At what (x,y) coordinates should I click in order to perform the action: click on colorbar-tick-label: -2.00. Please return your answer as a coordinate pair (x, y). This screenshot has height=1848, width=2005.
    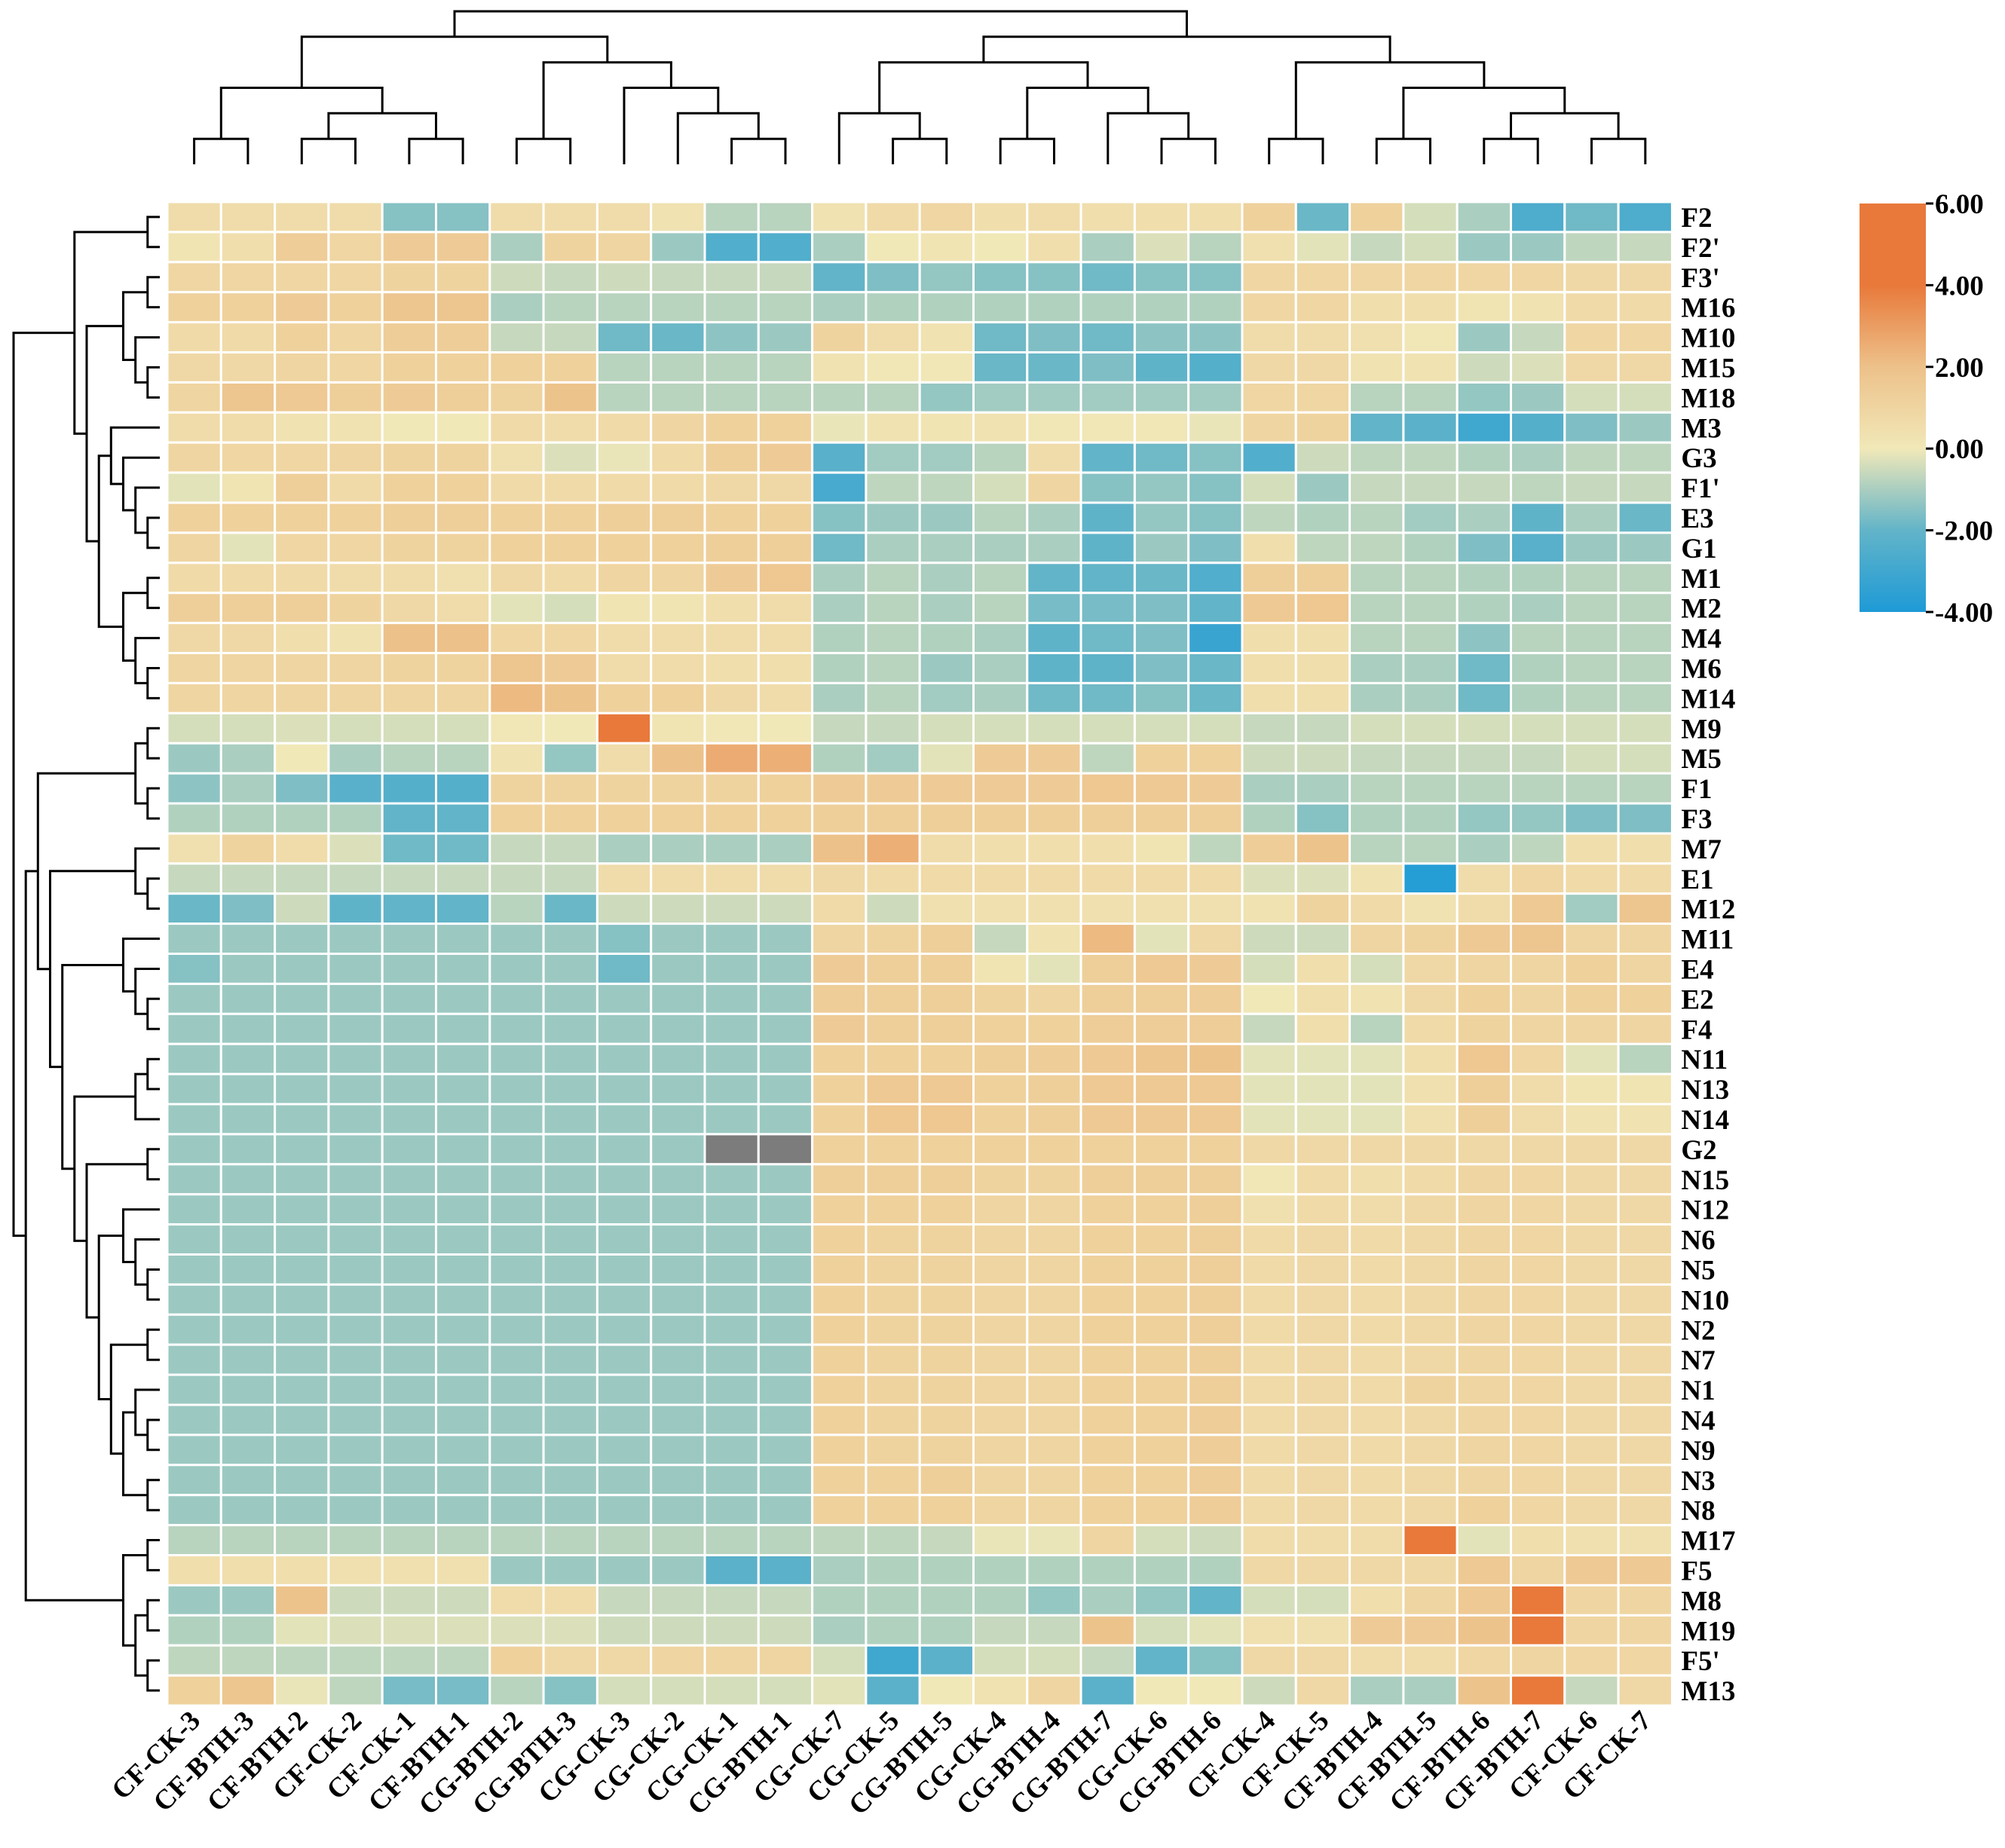
    Looking at the image, I should click on (1964, 531).